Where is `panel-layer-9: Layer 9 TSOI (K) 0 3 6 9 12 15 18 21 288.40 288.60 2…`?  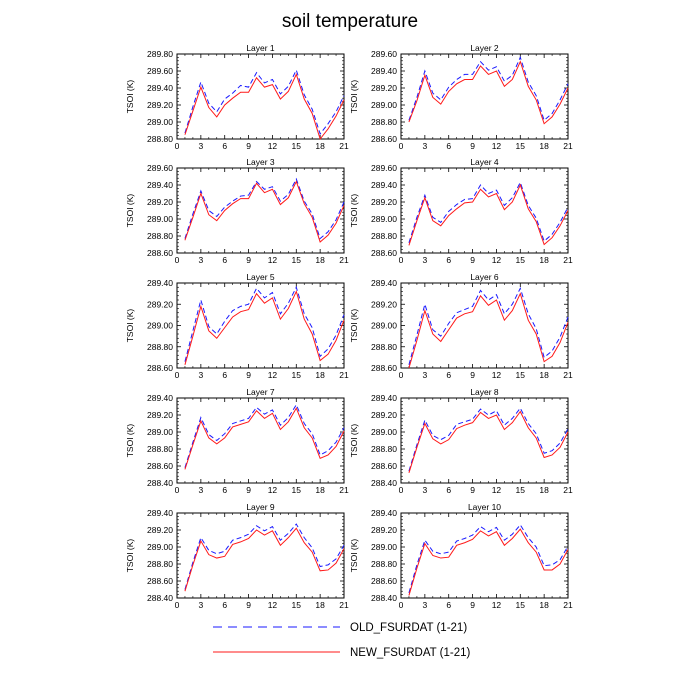 panel-layer-9: Layer 9 TSOI (K) 0 3 6 9 12 15 18 21 288.40 288.60 2… is located at coordinates (237, 556).